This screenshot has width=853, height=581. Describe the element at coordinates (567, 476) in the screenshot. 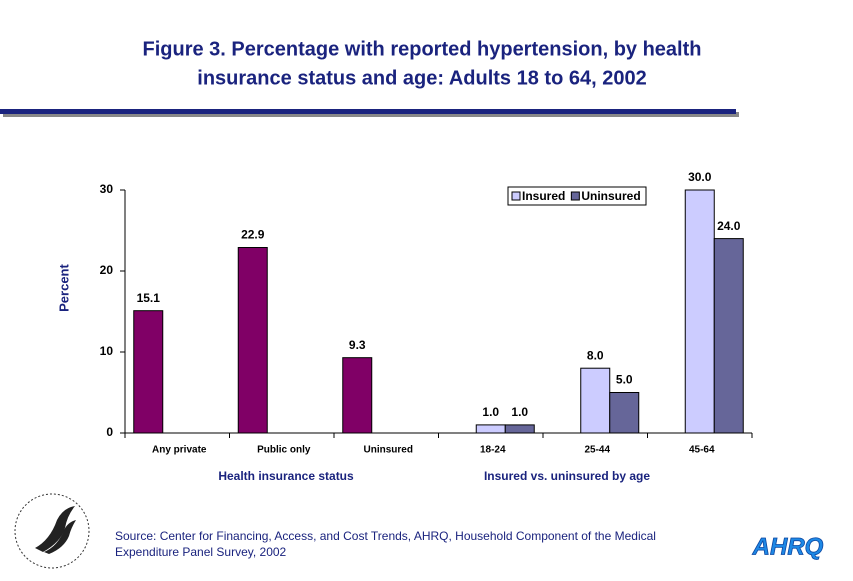

I see `group-label: Insured vs. uninsured by age` at that location.